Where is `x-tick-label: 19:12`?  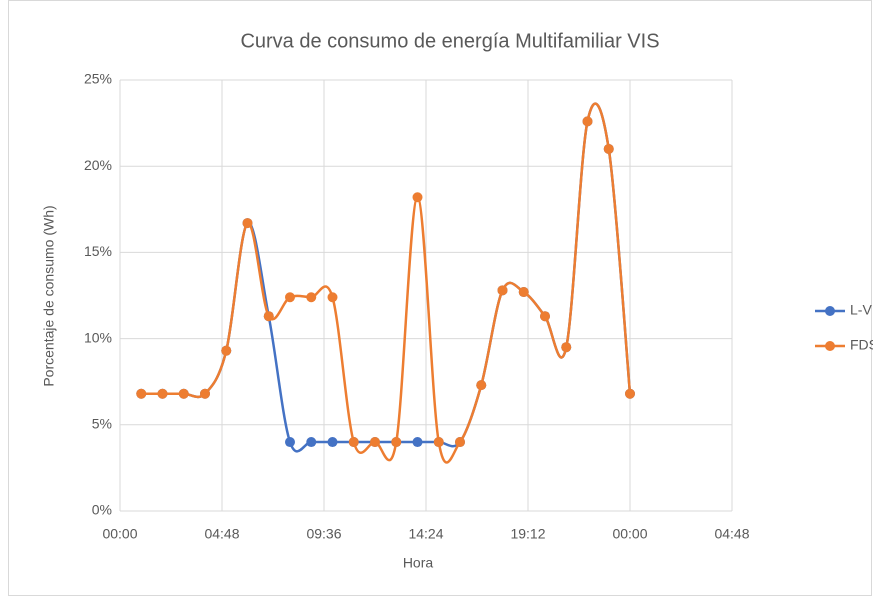
x-tick-label: 19:12 is located at coordinates (527, 534).